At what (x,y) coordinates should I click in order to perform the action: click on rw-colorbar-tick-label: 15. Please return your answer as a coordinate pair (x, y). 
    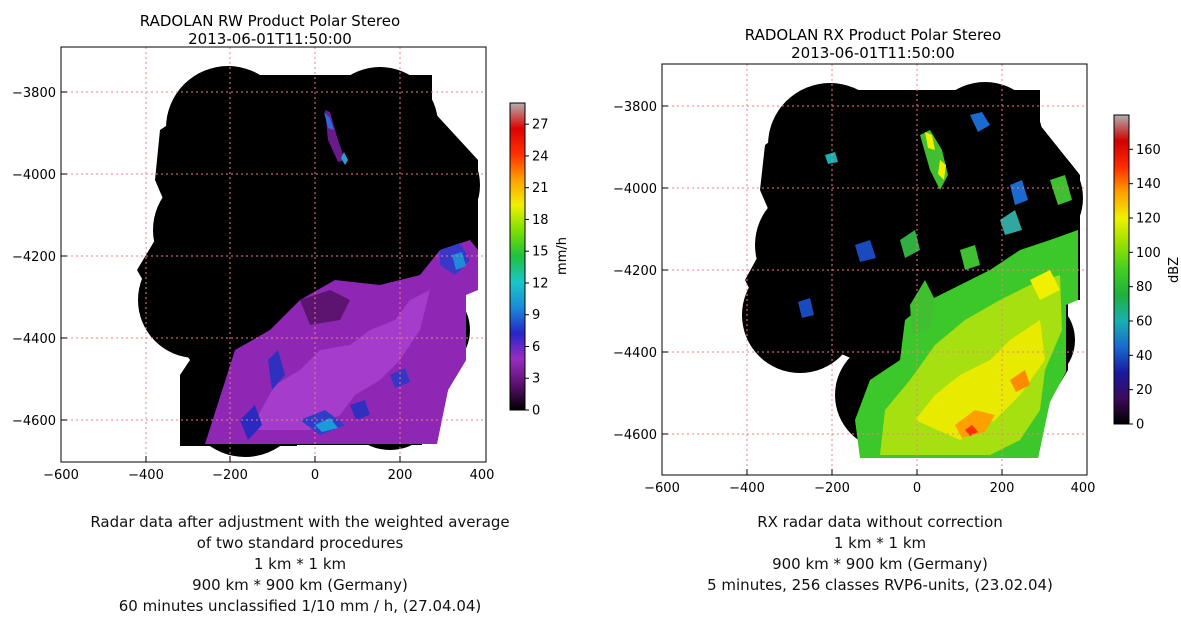
    Looking at the image, I should click on (540, 252).